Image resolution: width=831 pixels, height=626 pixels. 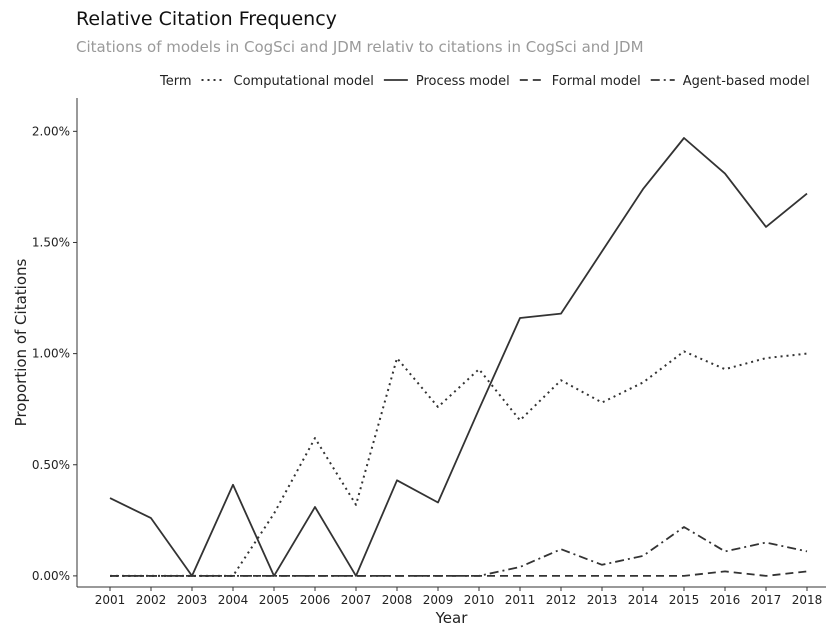 What do you see at coordinates (21, 342) in the screenshot?
I see `y-axis-title: Proportion of Citations` at bounding box center [21, 342].